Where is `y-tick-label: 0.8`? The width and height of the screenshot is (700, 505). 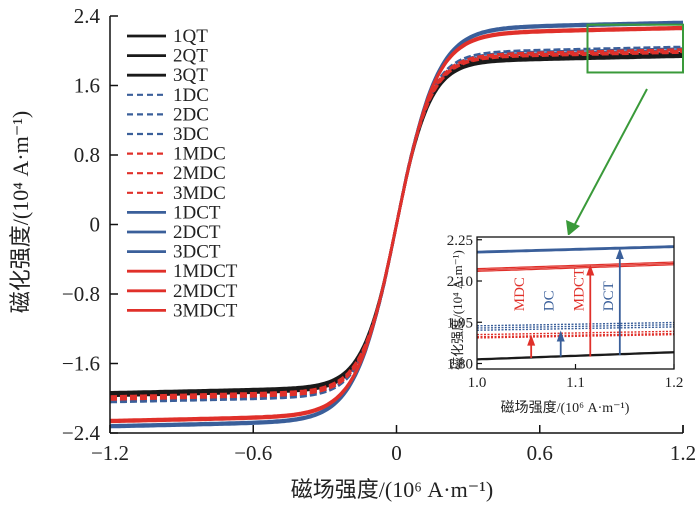 y-tick-label: 0.8 is located at coordinates (87, 155).